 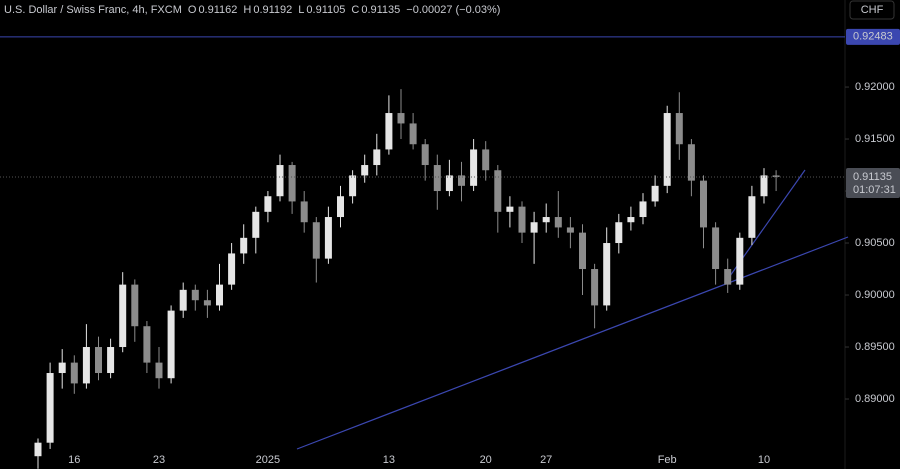 I want to click on x-tick-label: 20, so click(x=486, y=460).